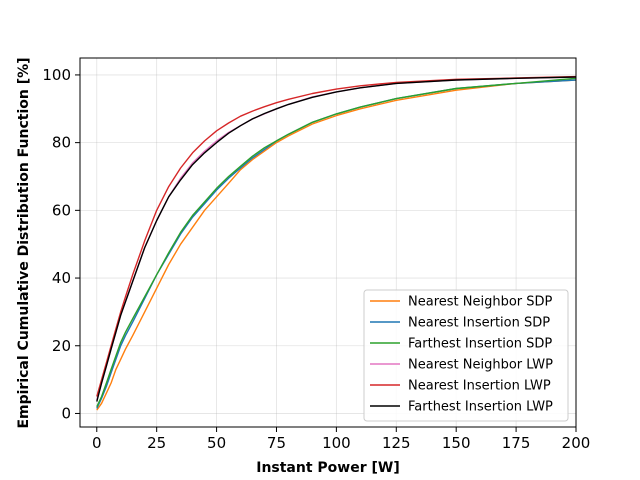 The image size is (640, 480). I want to click on x-tick-label: 125, so click(396, 443).